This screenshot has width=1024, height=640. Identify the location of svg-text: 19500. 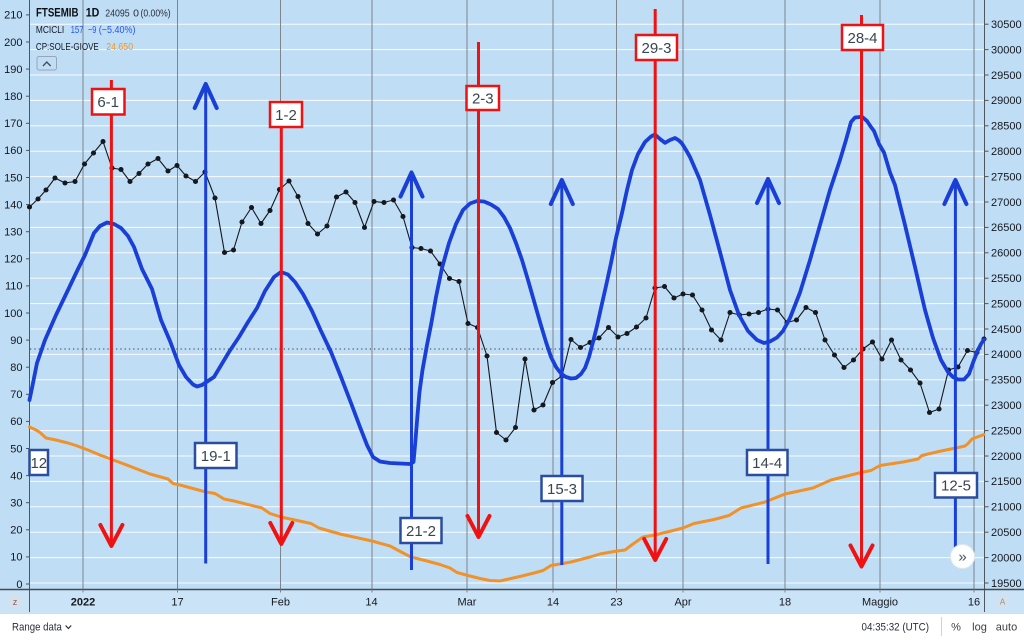
(1006, 584).